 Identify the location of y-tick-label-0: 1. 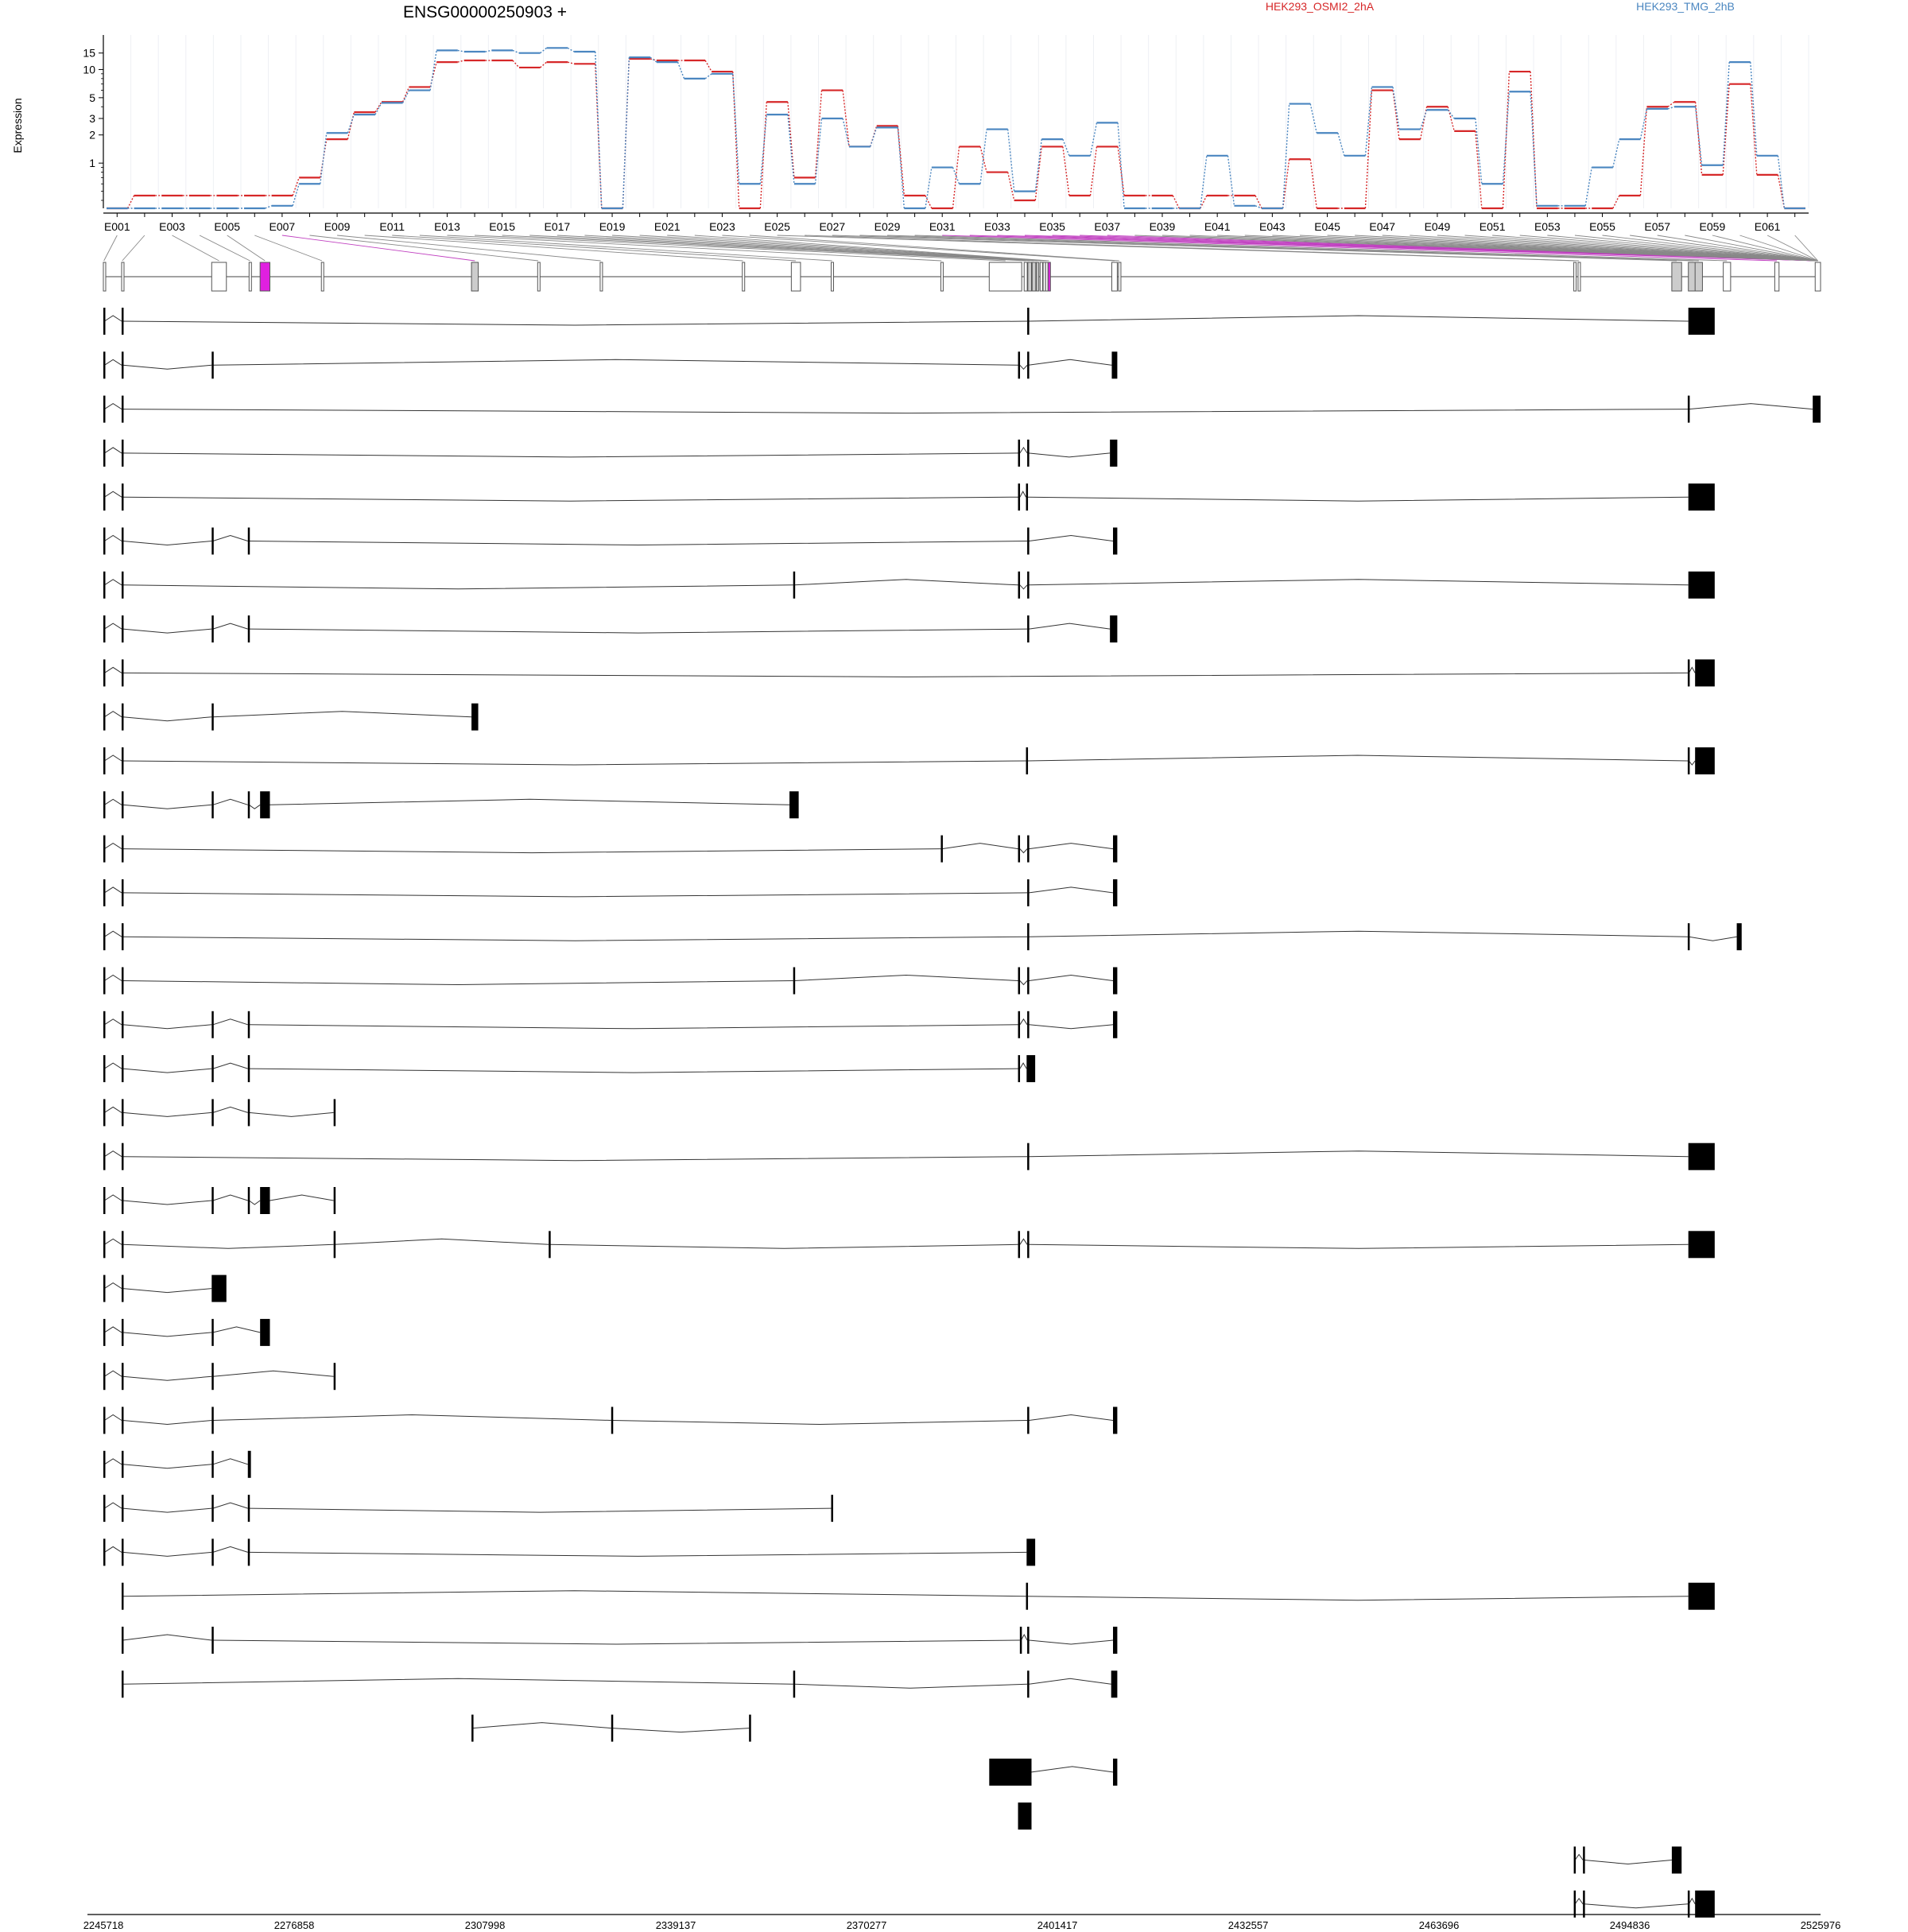
(92, 163).